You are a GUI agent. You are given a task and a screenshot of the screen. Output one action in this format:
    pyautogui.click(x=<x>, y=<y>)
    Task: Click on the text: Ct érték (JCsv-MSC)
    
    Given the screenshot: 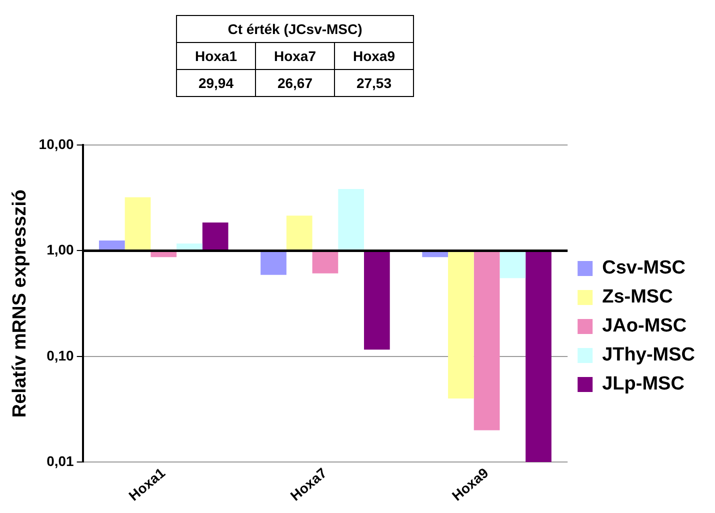 What is the action you would take?
    pyautogui.click(x=295, y=29)
    